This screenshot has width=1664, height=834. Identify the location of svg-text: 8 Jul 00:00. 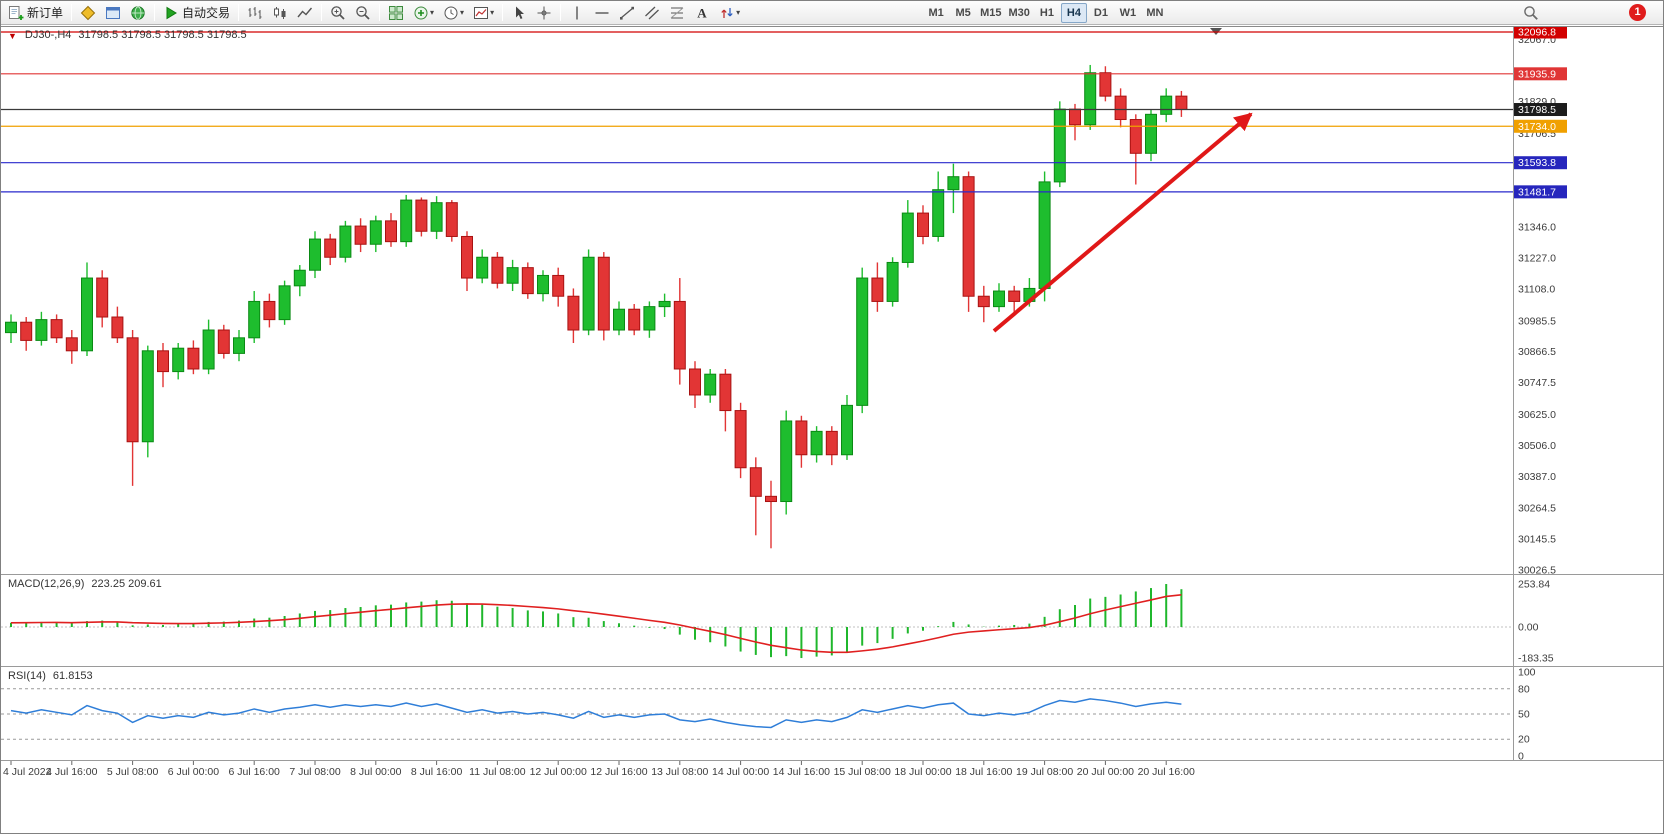
(376, 772).